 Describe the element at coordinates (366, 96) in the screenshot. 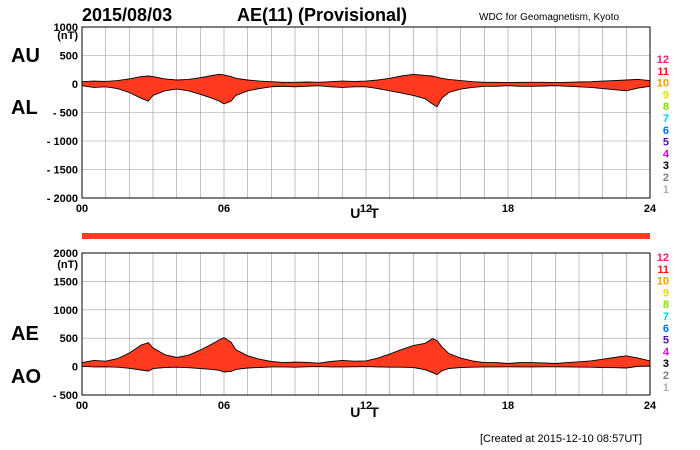

I see `series-line-al` at that location.